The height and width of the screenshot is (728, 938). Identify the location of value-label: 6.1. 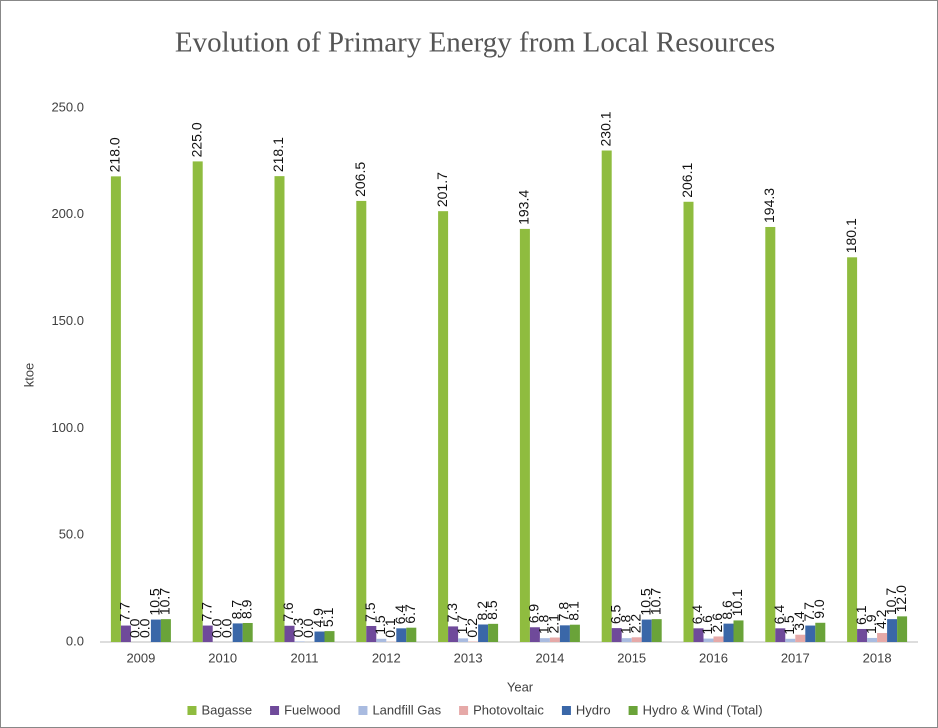
(861, 615).